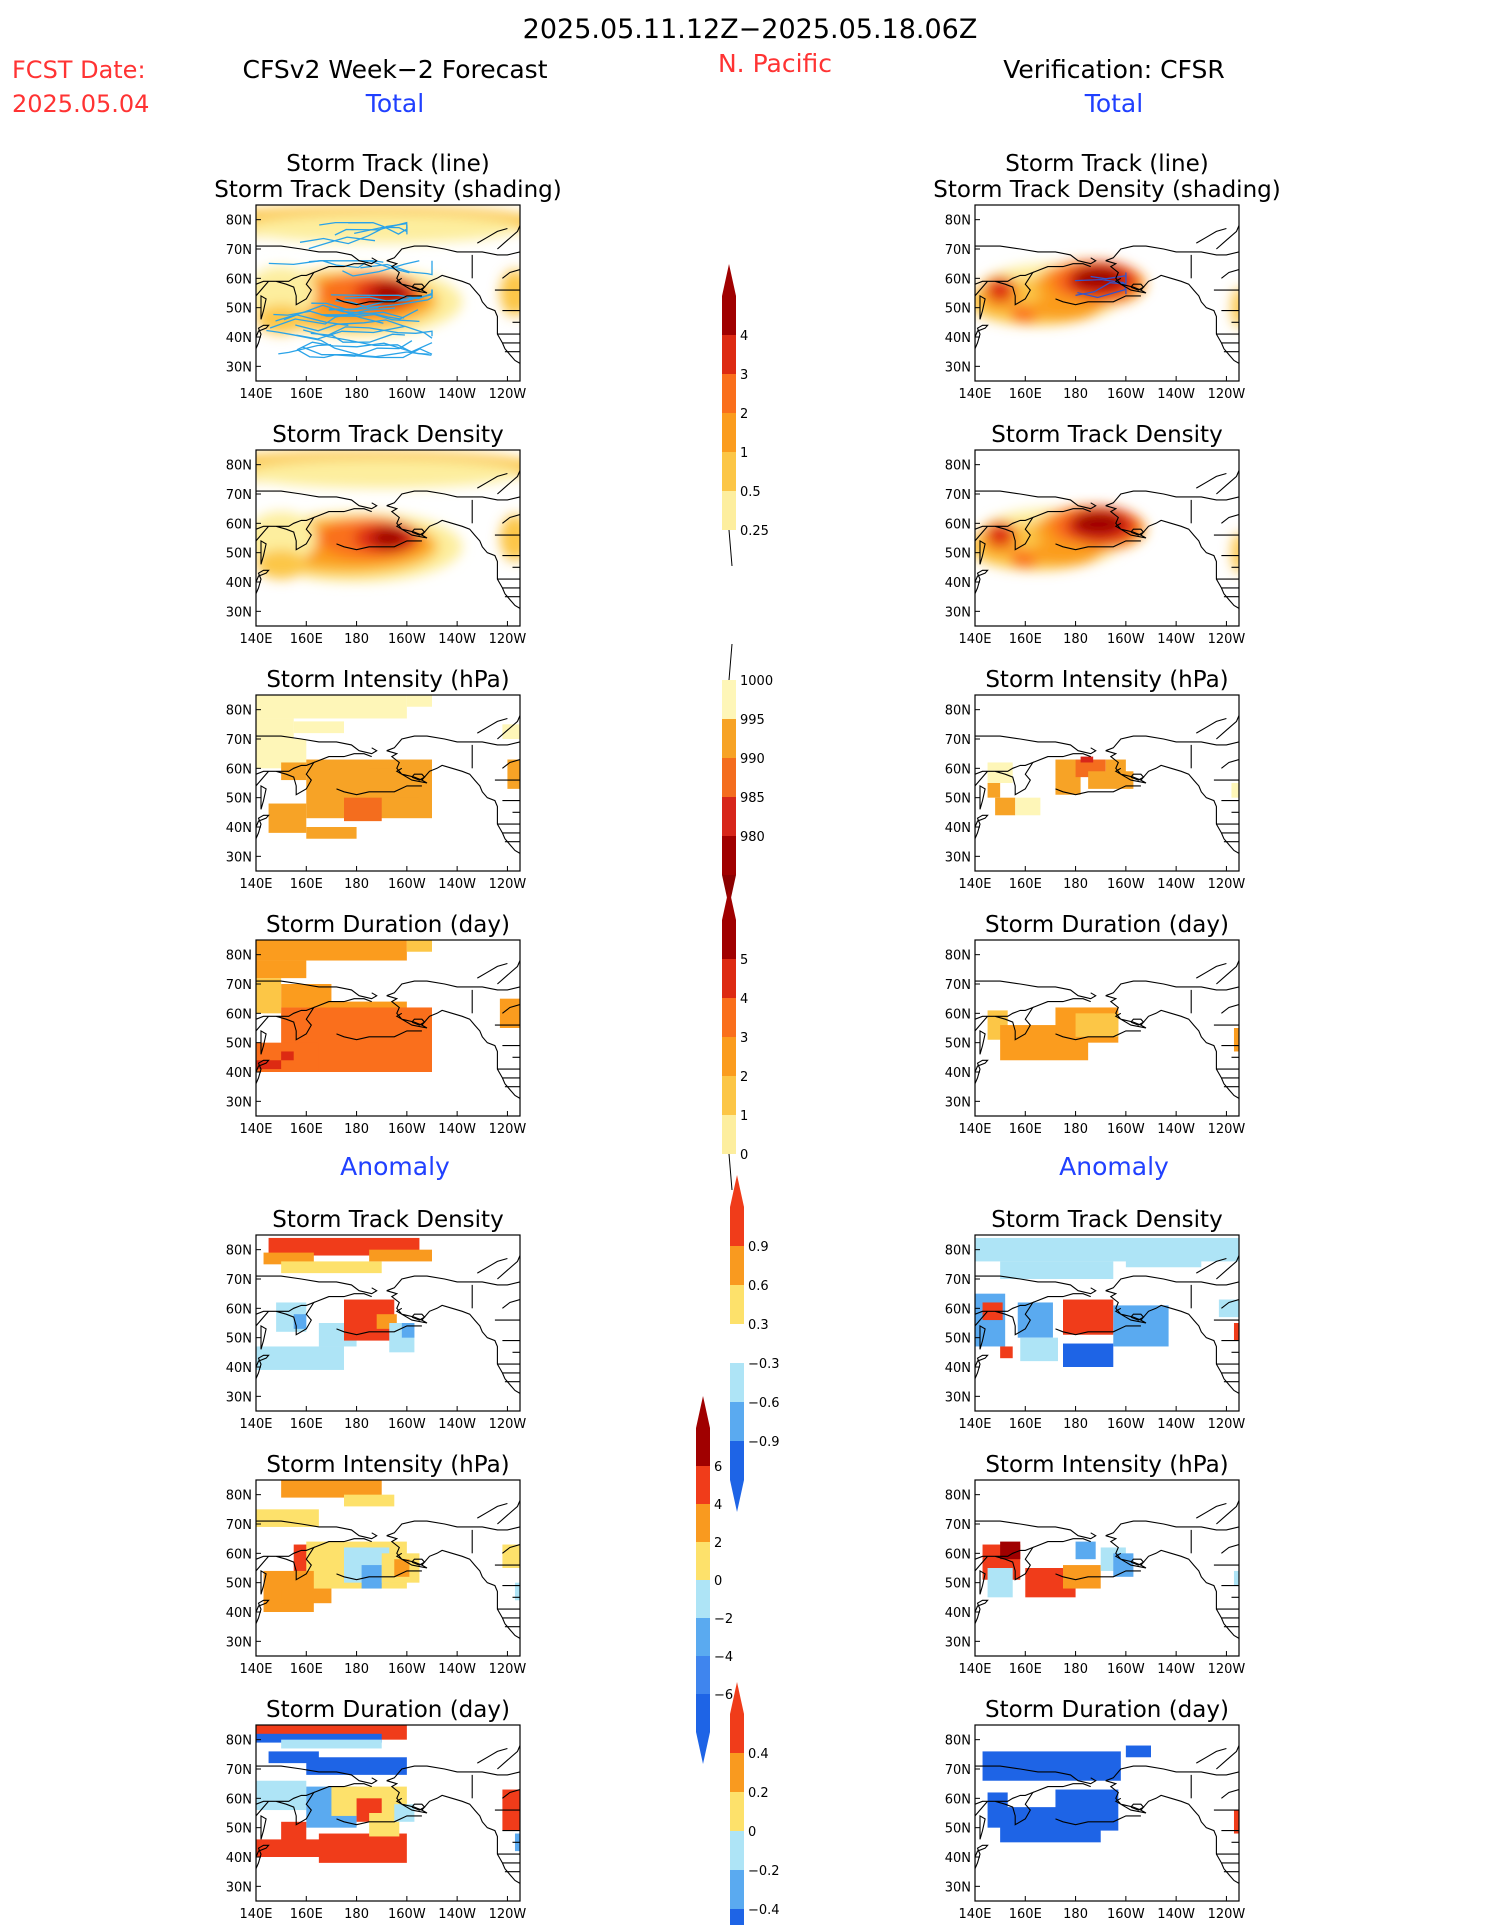 The image size is (1487, 1925). I want to click on colorbar-bottom-triangle, so click(737, 1496).